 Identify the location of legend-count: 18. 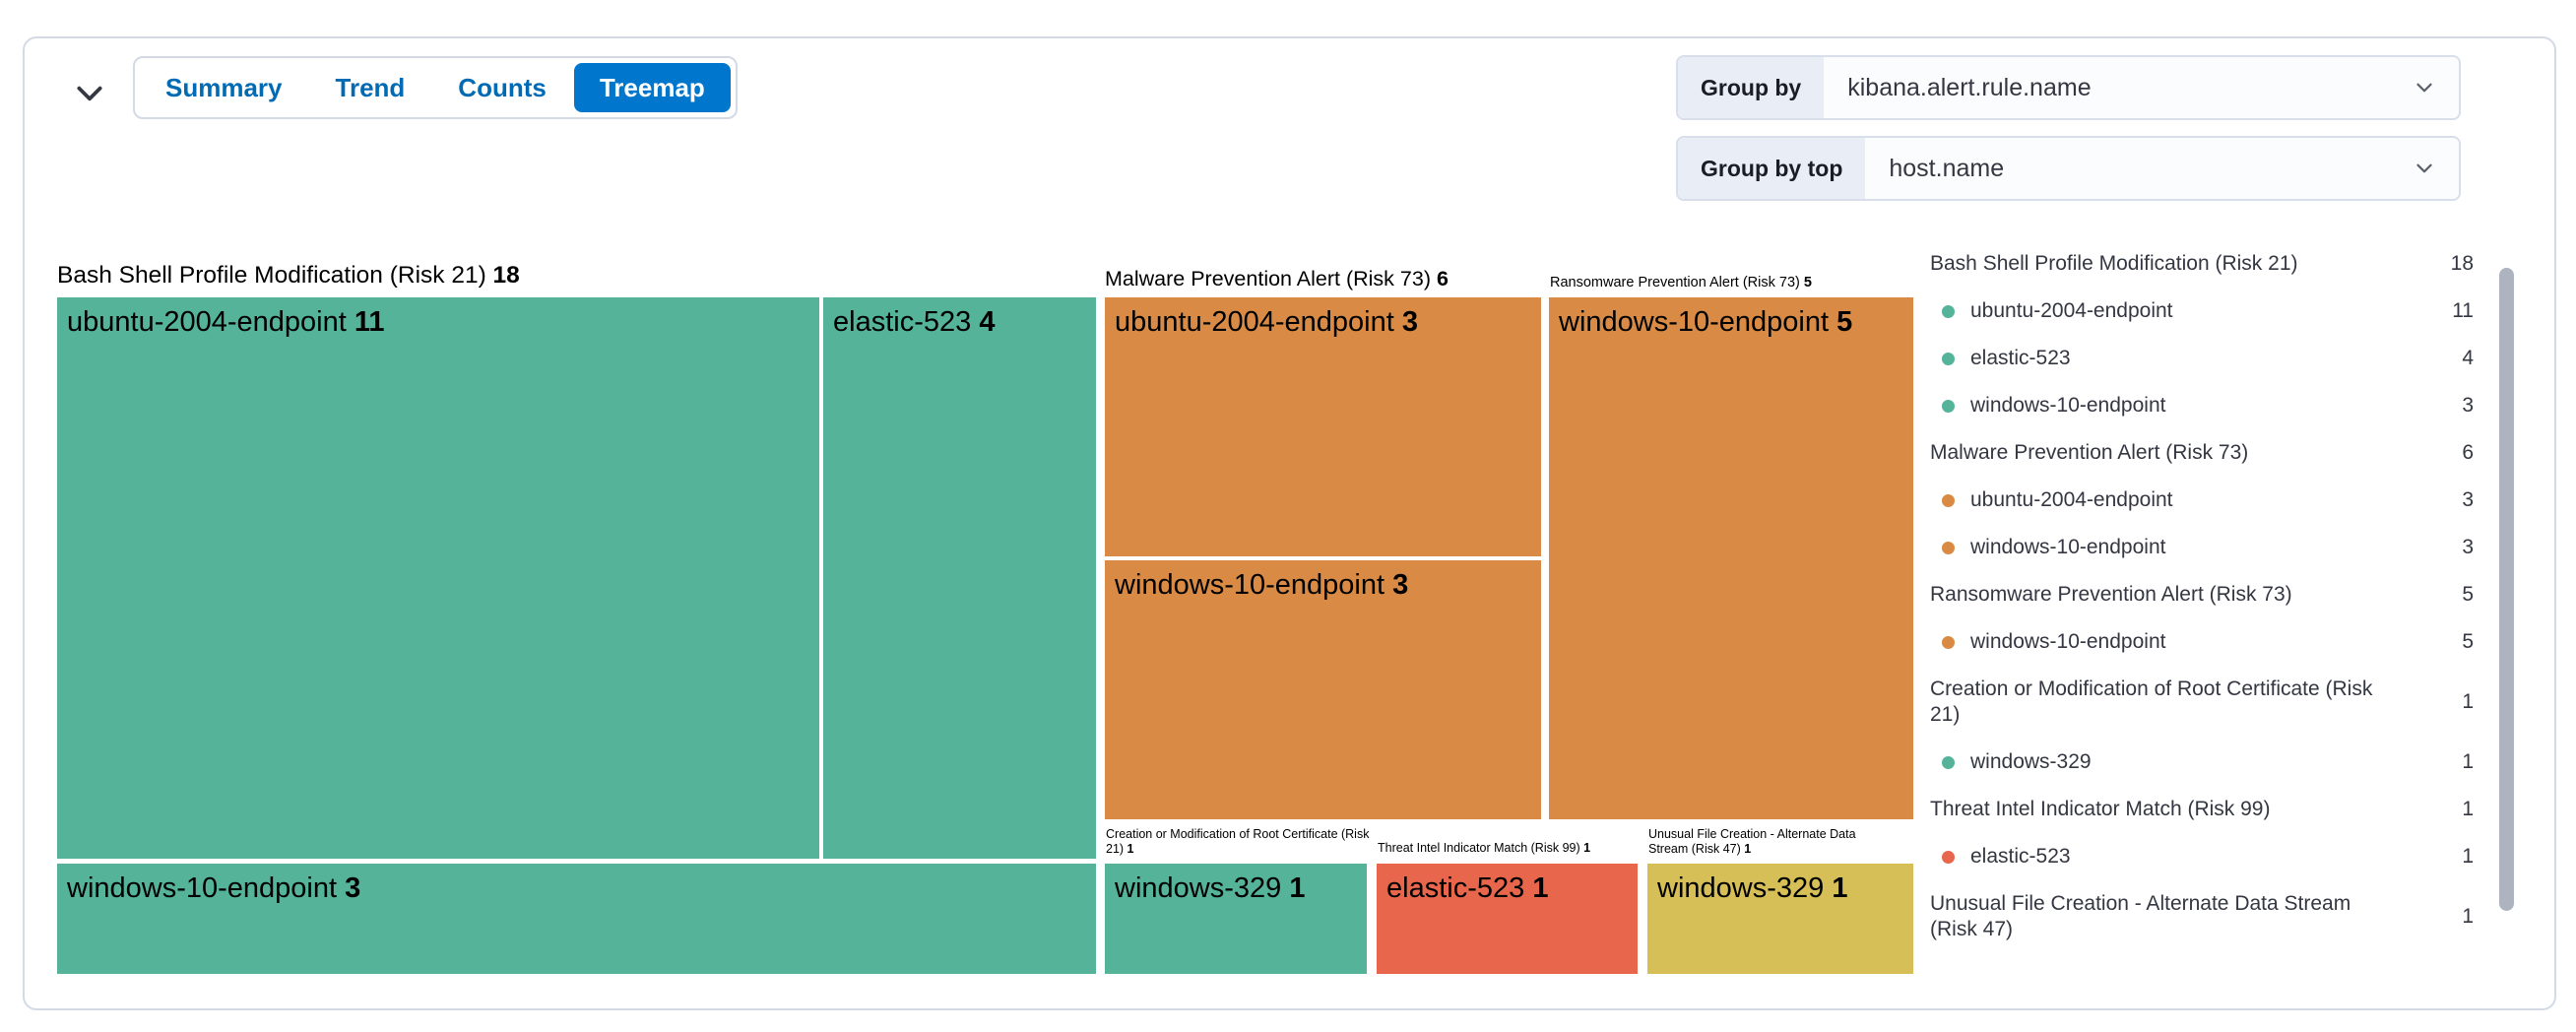
(2462, 263).